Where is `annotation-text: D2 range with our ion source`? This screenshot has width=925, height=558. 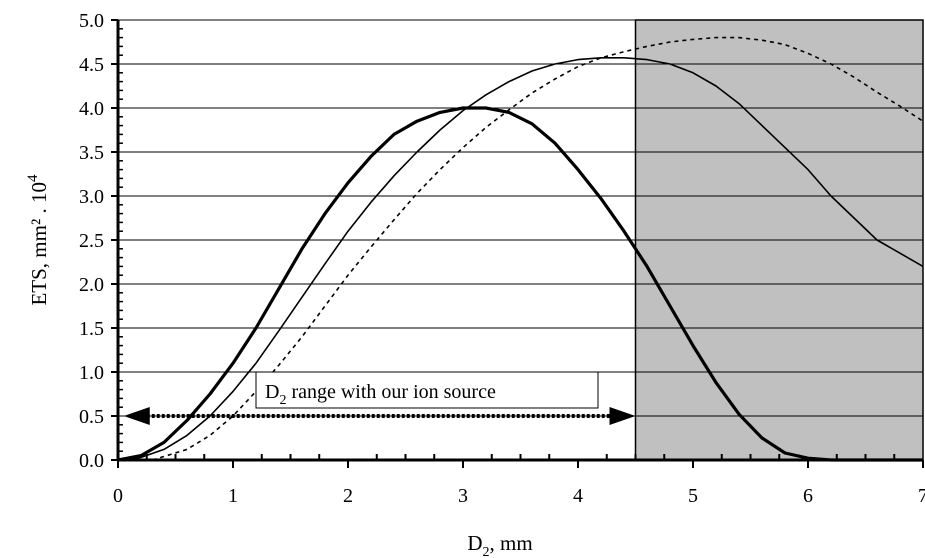 annotation-text: D2 range with our ion source is located at coordinates (380, 394).